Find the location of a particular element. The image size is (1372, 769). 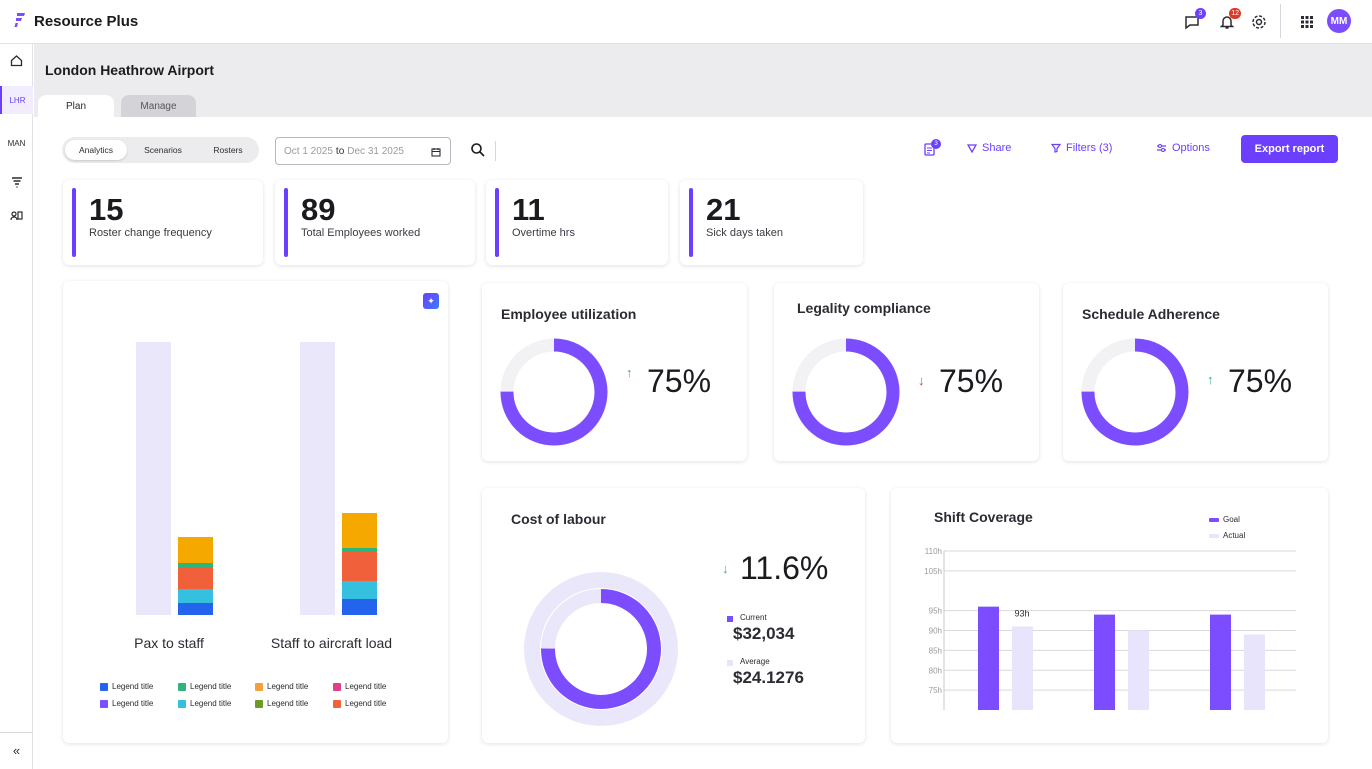

average-legend-swatch is located at coordinates (730, 663).